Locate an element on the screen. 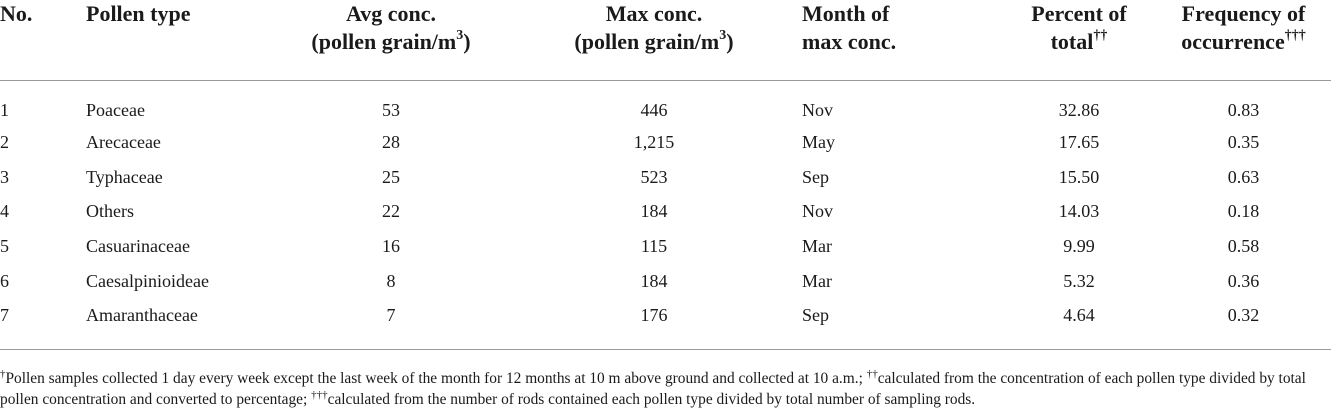 This screenshot has height=414, width=1331. cell-percent: 9.99 is located at coordinates (1079, 246).